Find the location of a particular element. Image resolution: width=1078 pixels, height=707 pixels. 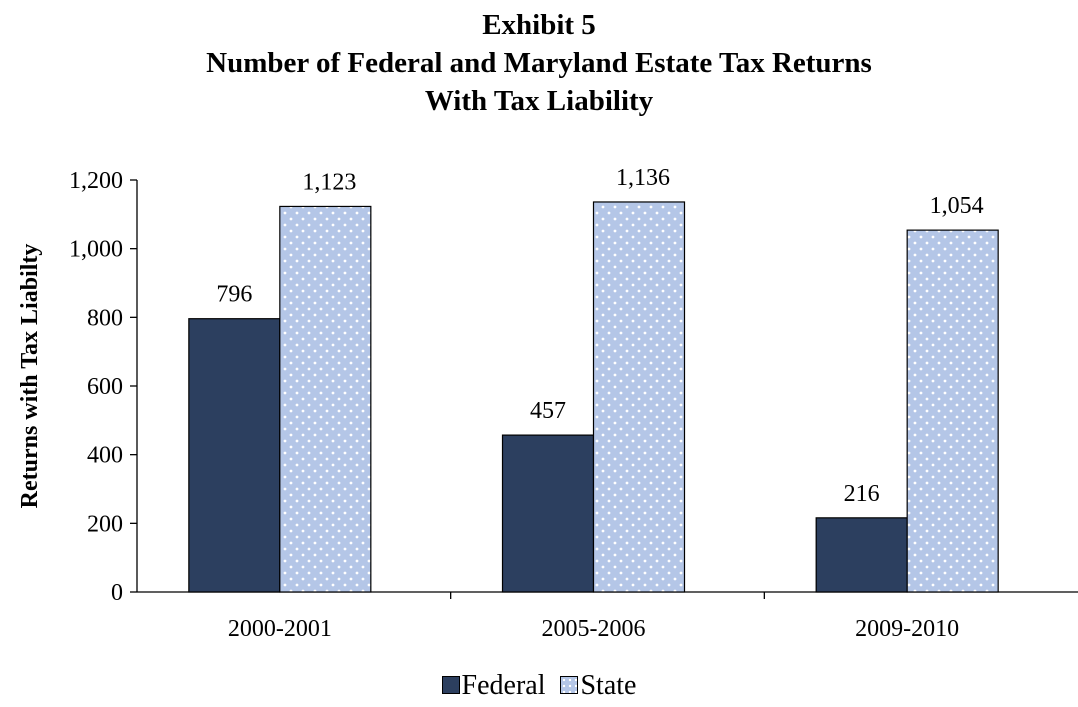

y-tick-label: 0 is located at coordinates (117, 593).